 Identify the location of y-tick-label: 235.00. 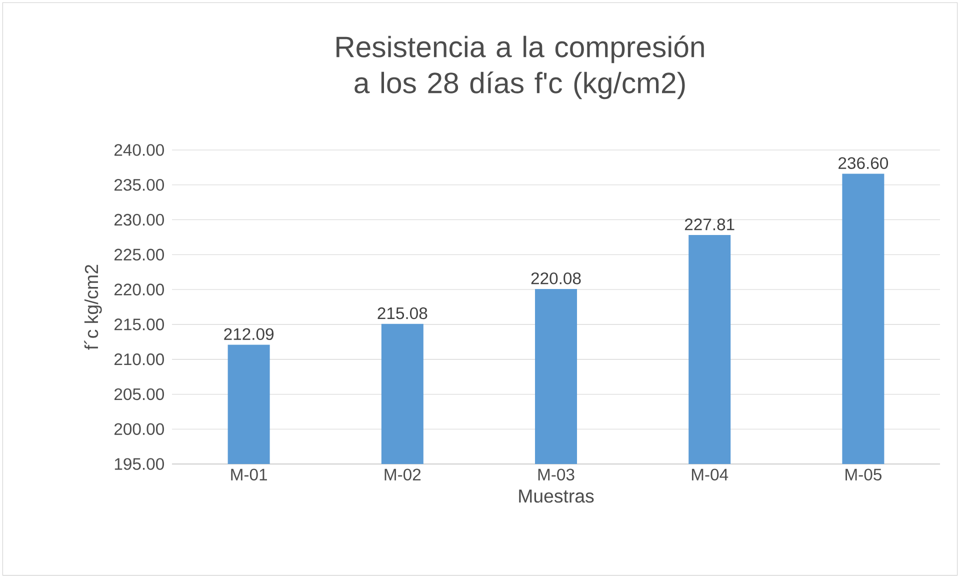
(139, 184).